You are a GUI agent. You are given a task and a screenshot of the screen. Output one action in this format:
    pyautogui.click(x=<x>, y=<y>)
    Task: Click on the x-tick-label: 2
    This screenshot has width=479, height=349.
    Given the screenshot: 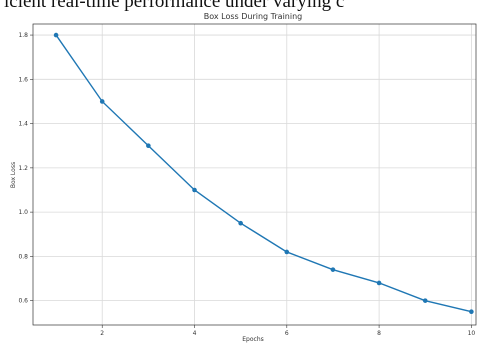 What is the action you would take?
    pyautogui.click(x=102, y=333)
    